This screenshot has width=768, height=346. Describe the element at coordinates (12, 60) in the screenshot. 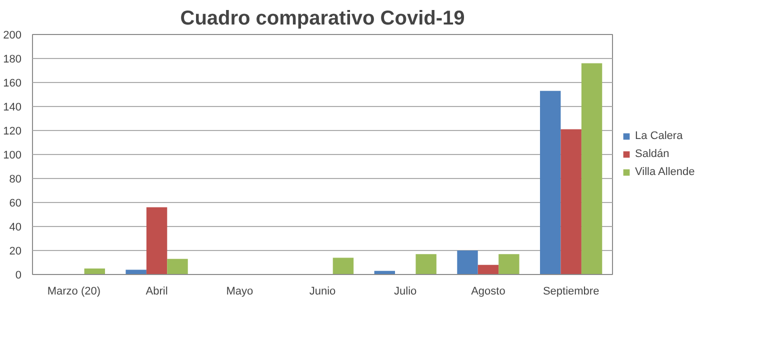

I see `y-tick-label: 180` at that location.